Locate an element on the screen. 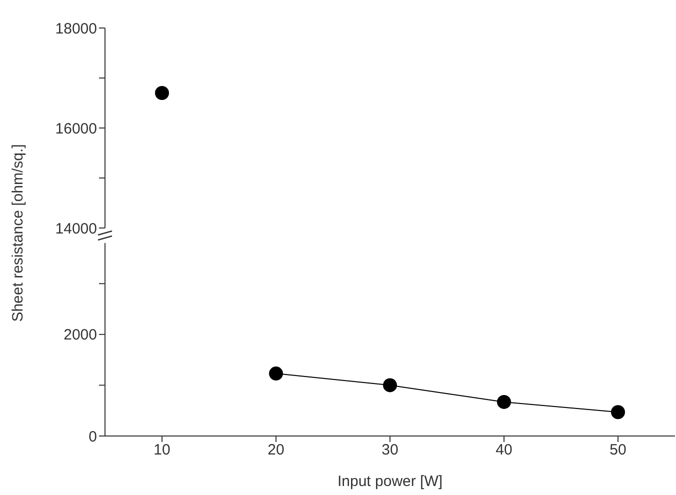  x-tick-label: 40 is located at coordinates (504, 450).